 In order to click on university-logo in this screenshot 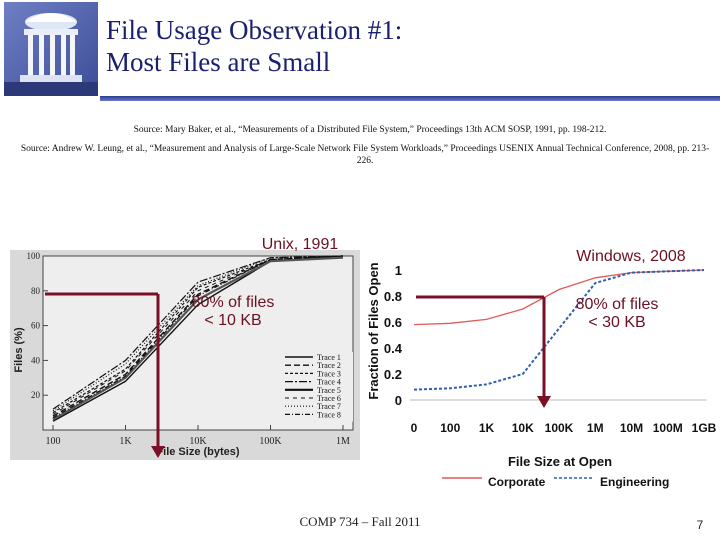, I will do `click(51, 49)`.